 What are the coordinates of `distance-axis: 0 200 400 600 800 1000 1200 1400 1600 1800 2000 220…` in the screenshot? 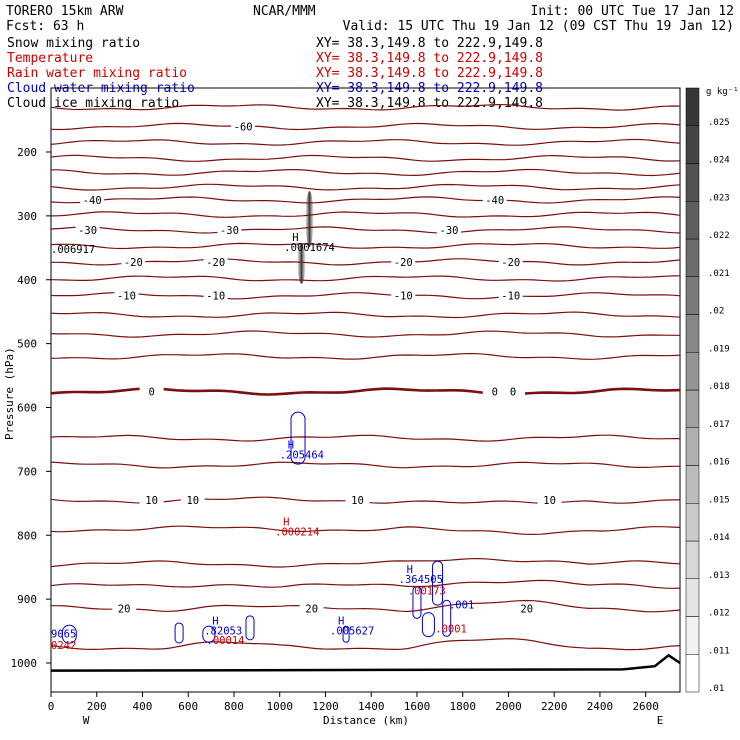 It's located at (353, 702).